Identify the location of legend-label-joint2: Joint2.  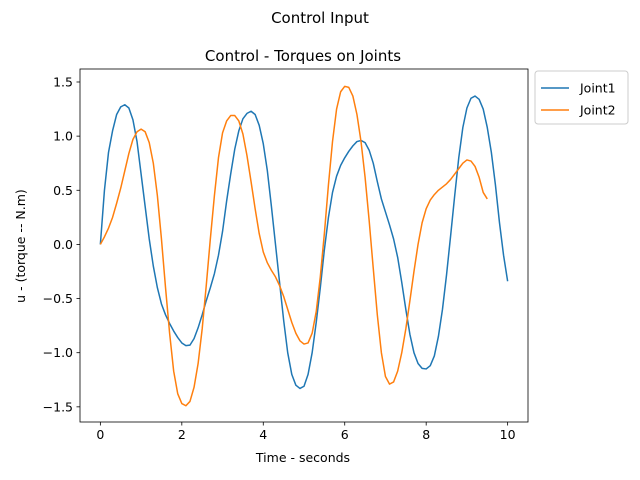
(597, 110).